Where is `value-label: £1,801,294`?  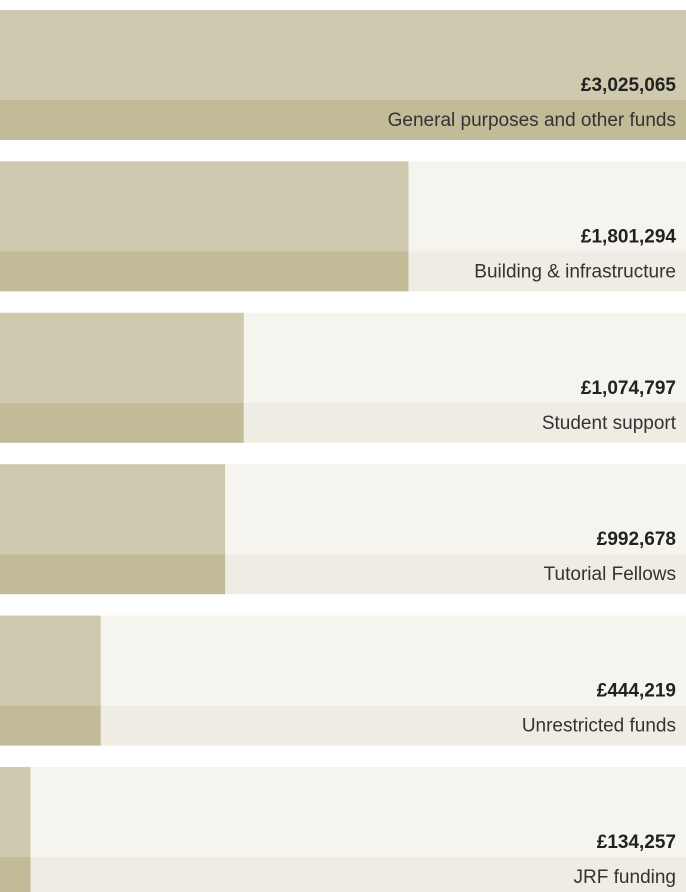 value-label: £1,801,294 is located at coordinates (629, 236).